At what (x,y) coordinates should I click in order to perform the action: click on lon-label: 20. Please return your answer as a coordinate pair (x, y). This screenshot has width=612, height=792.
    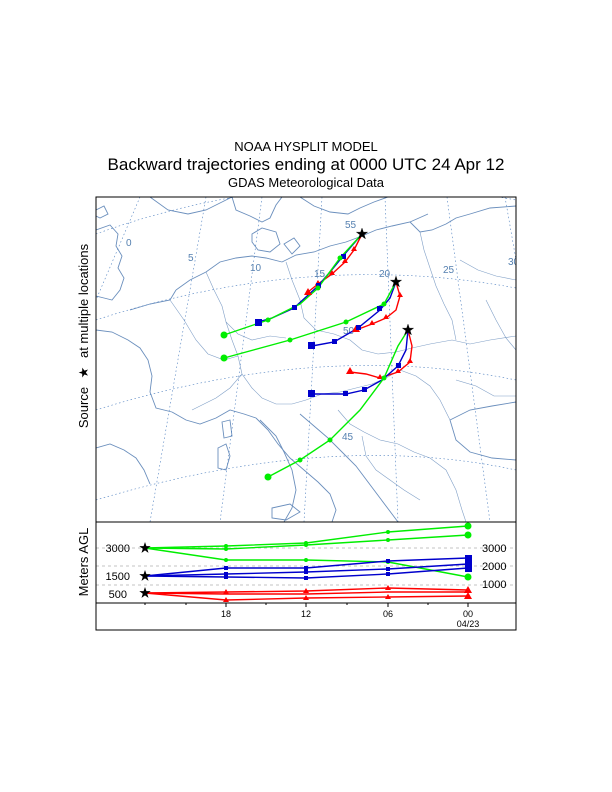
    Looking at the image, I should click on (385, 274).